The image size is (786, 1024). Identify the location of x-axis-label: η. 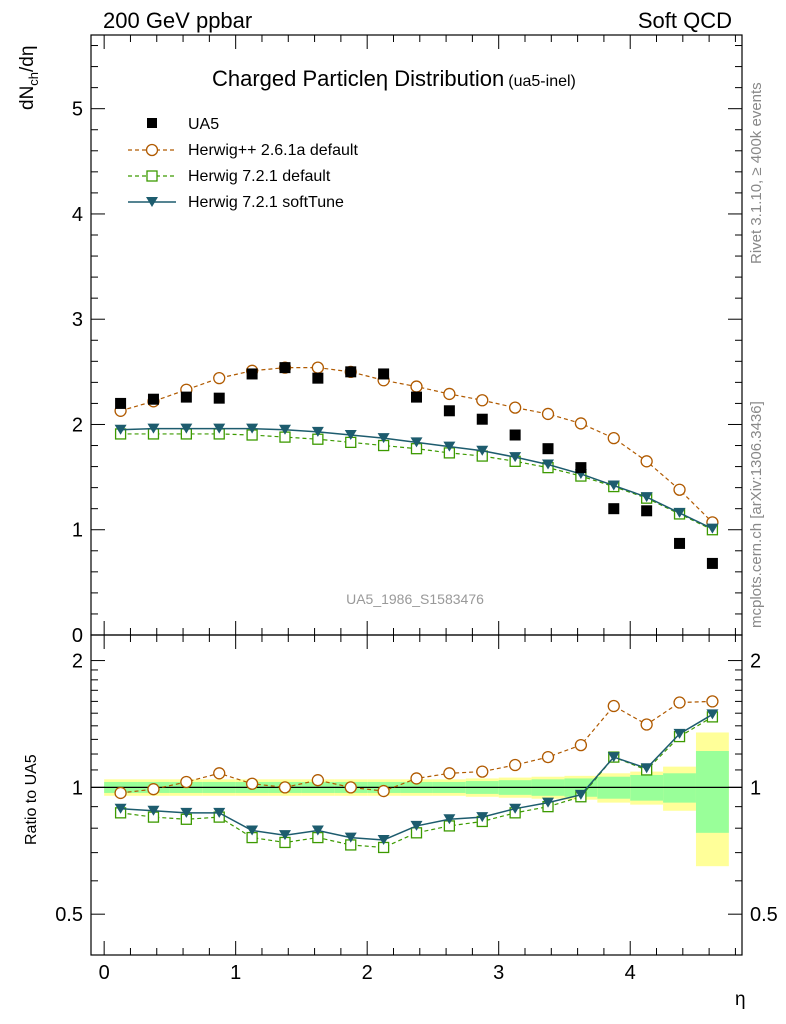
(740, 999).